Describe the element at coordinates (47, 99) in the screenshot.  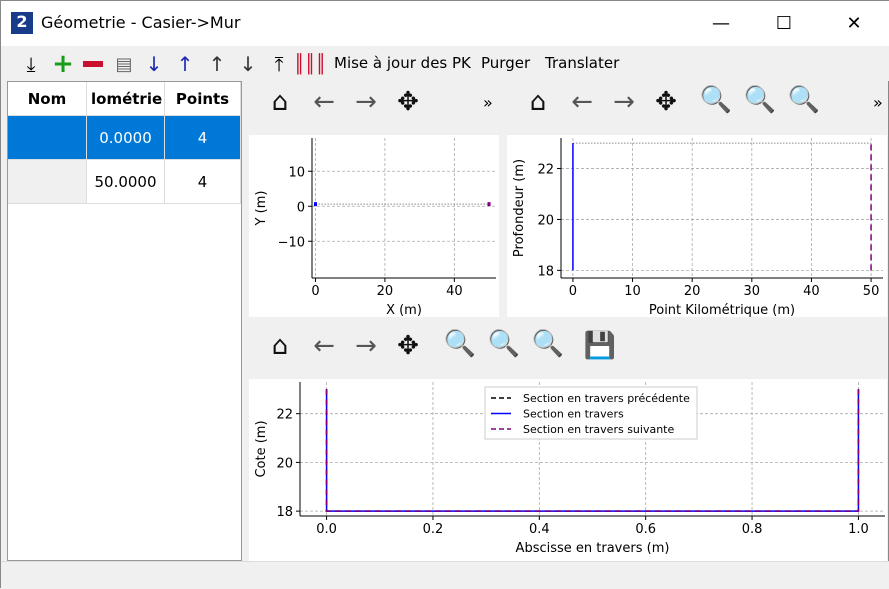
I see `column-header-nom: Nom` at that location.